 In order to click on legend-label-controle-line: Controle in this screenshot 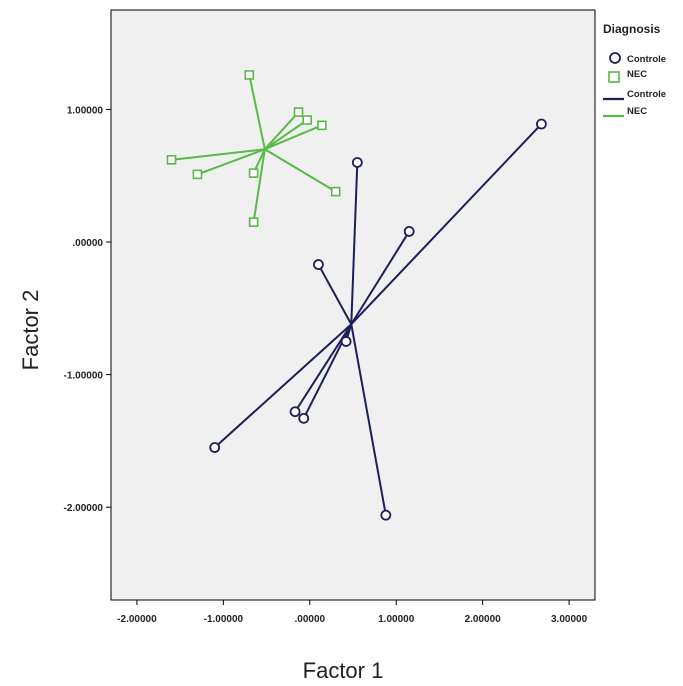, I will do `click(646, 94)`.